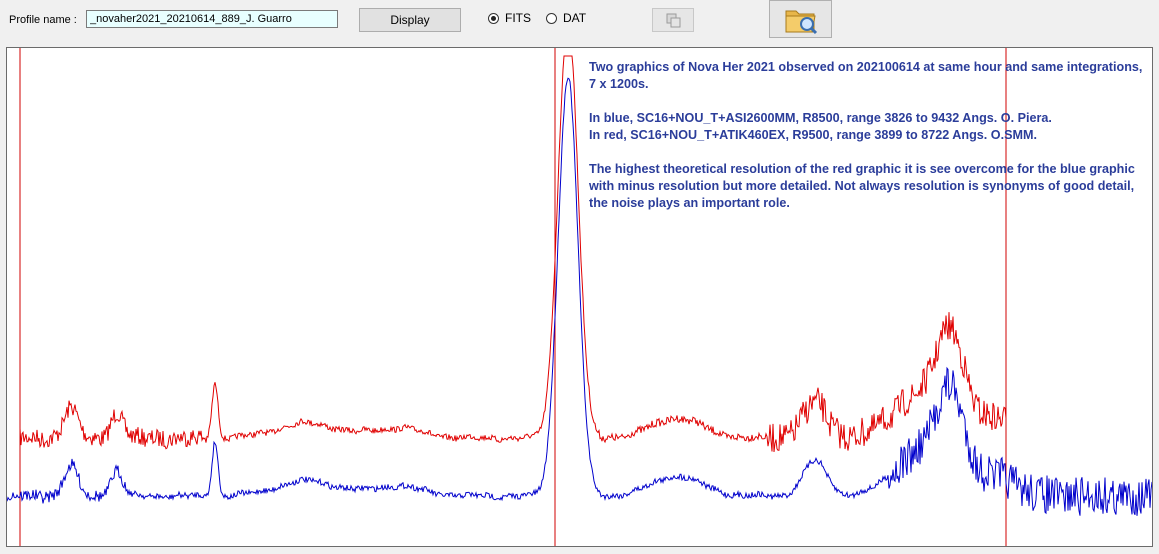  I want to click on dat-radio: DAT, so click(566, 18).